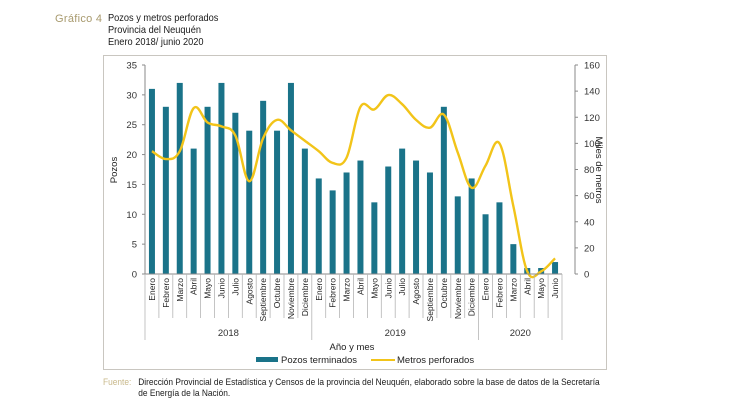  Describe the element at coordinates (589, 248) in the screenshot. I see `right-tick-label: 20` at that location.